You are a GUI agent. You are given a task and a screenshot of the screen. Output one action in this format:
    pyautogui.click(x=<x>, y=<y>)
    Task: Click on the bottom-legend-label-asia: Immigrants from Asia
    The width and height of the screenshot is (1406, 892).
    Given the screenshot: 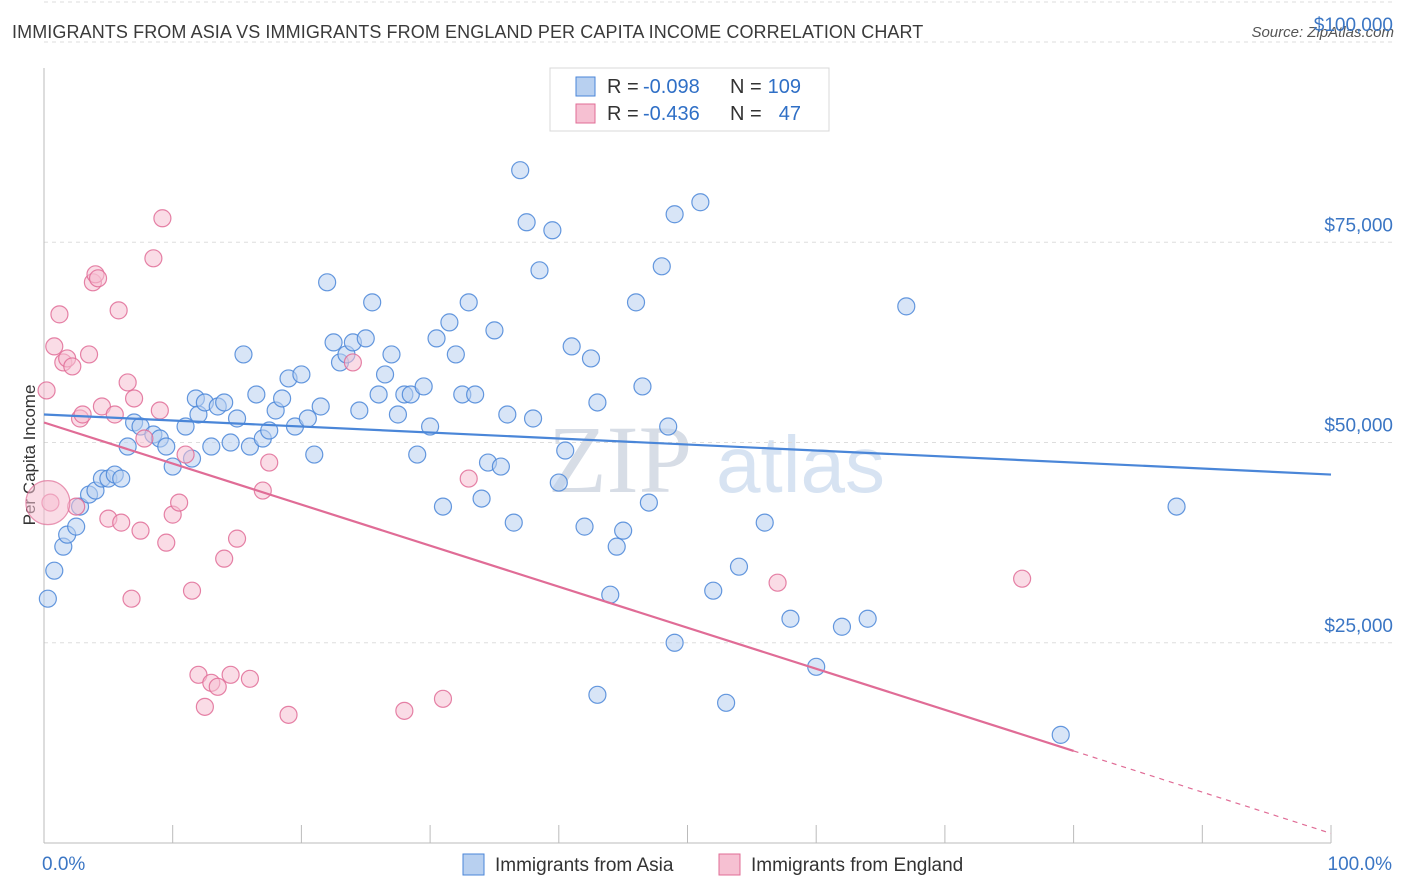 What is the action you would take?
    pyautogui.click(x=584, y=865)
    